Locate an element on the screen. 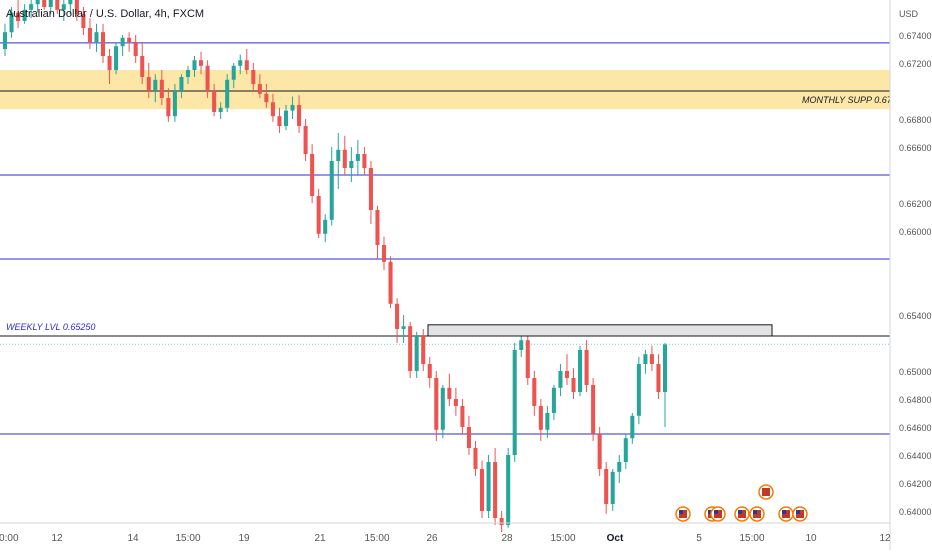 The height and width of the screenshot is (555, 932). time-tick-label: 26 is located at coordinates (432, 538).